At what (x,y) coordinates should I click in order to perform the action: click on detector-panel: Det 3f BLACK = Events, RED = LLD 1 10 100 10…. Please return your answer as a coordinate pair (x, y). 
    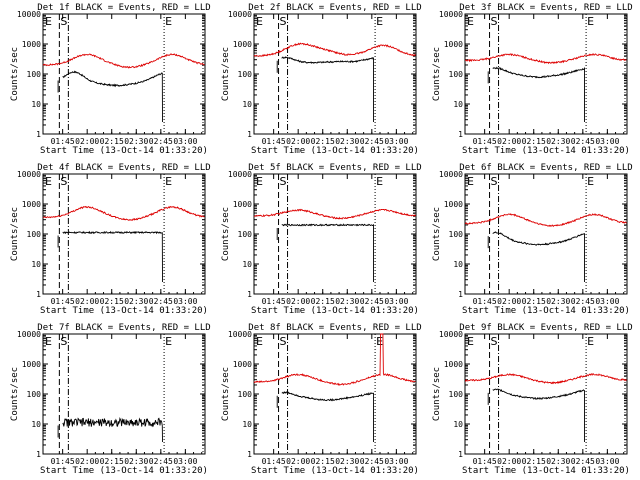
    Looking at the image, I should click on (532, 79).